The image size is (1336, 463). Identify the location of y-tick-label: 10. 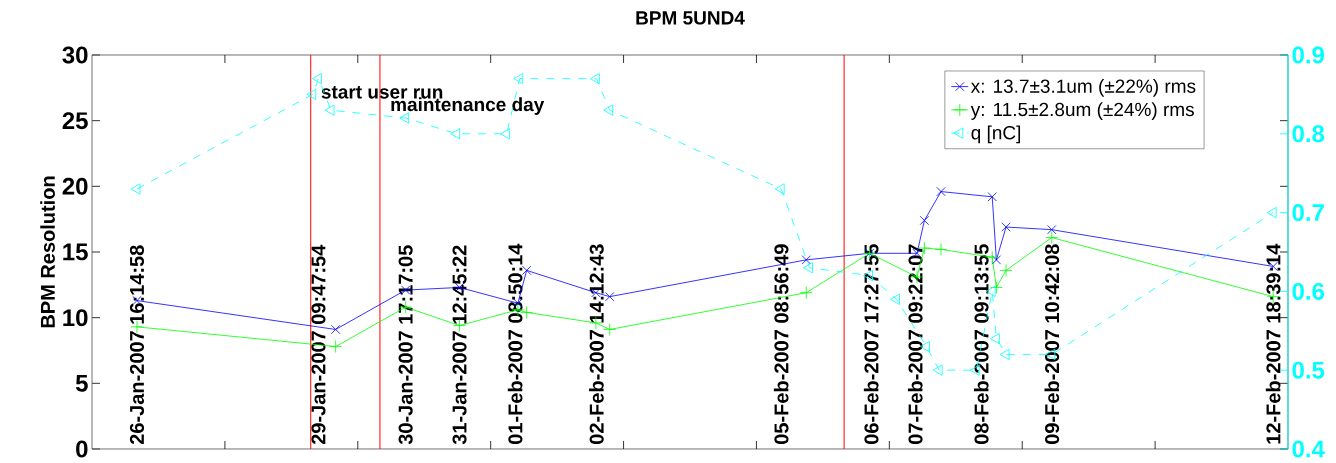
(75, 318).